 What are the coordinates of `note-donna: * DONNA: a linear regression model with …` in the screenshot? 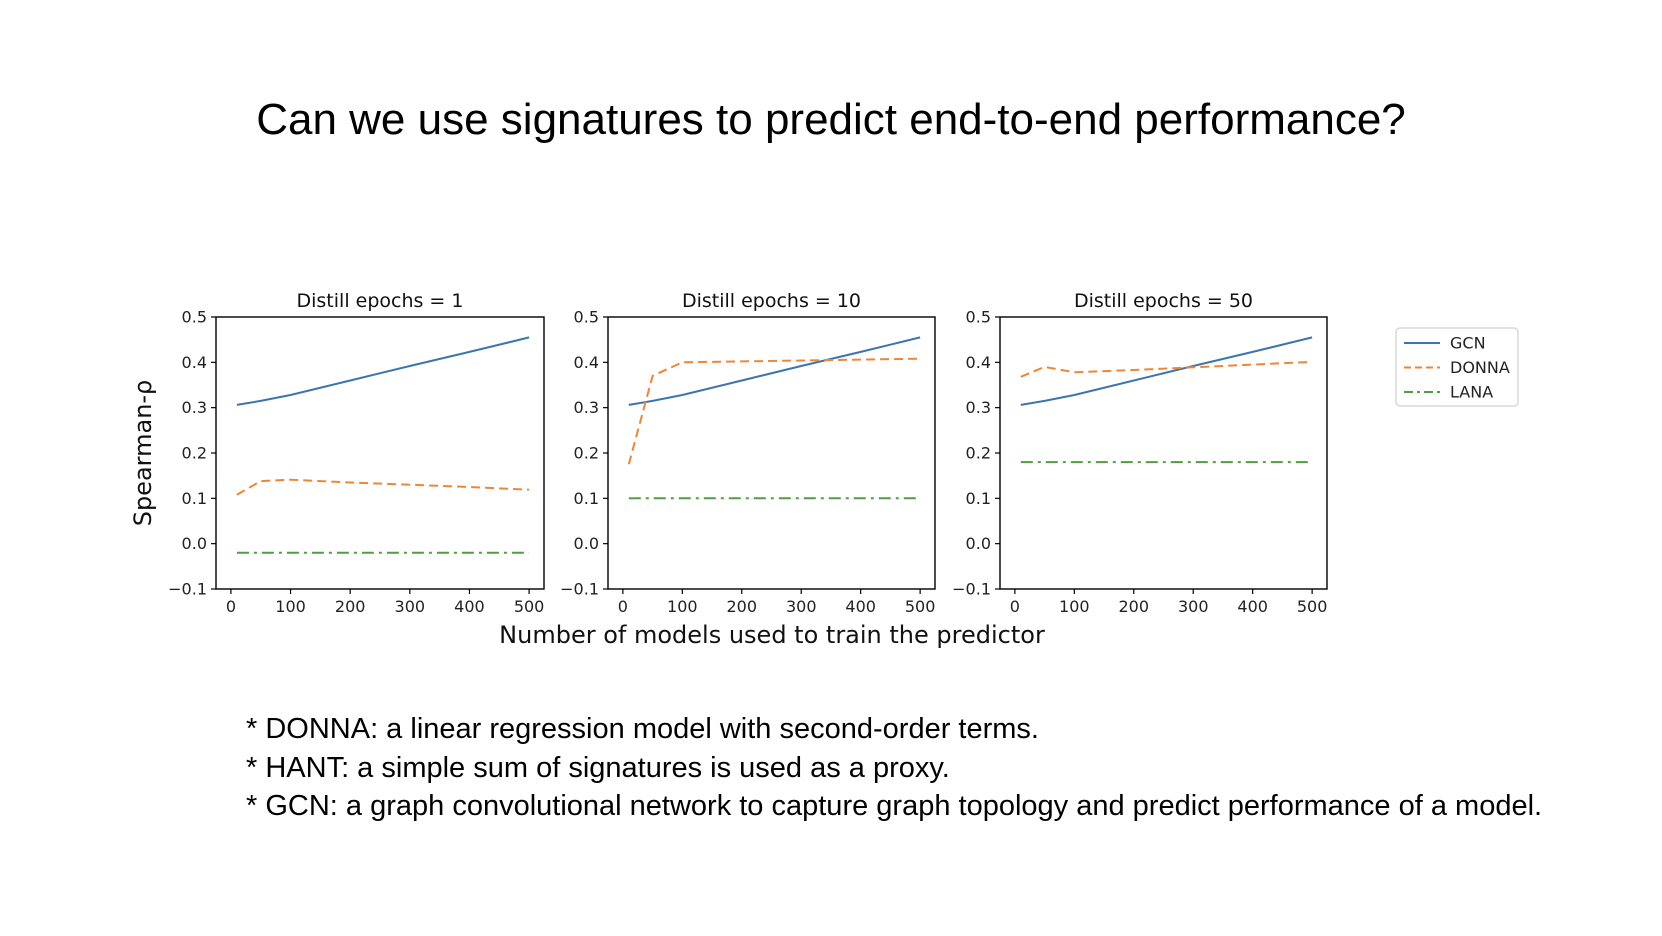 It's located at (642, 729).